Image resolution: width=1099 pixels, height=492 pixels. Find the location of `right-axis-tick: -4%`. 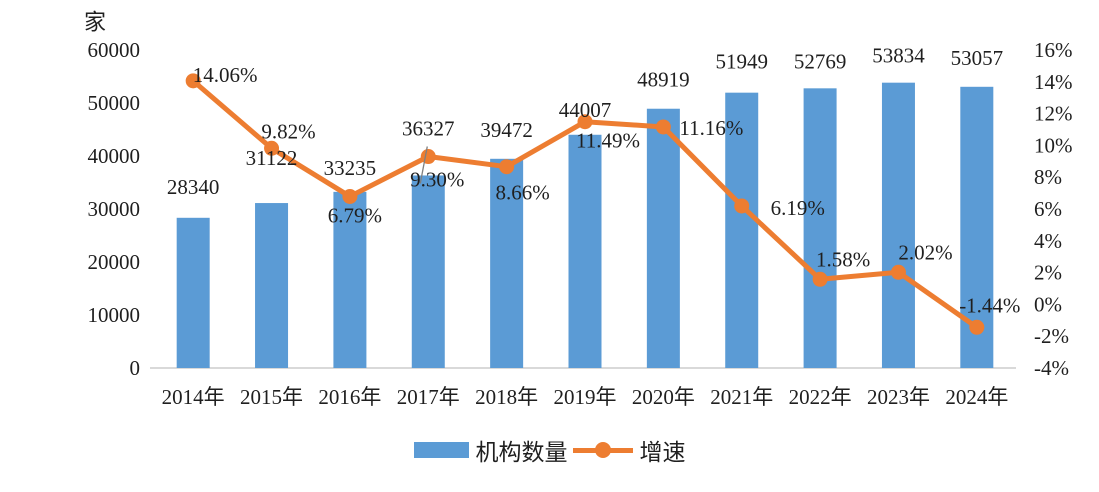

right-axis-tick: -4% is located at coordinates (1051, 368).